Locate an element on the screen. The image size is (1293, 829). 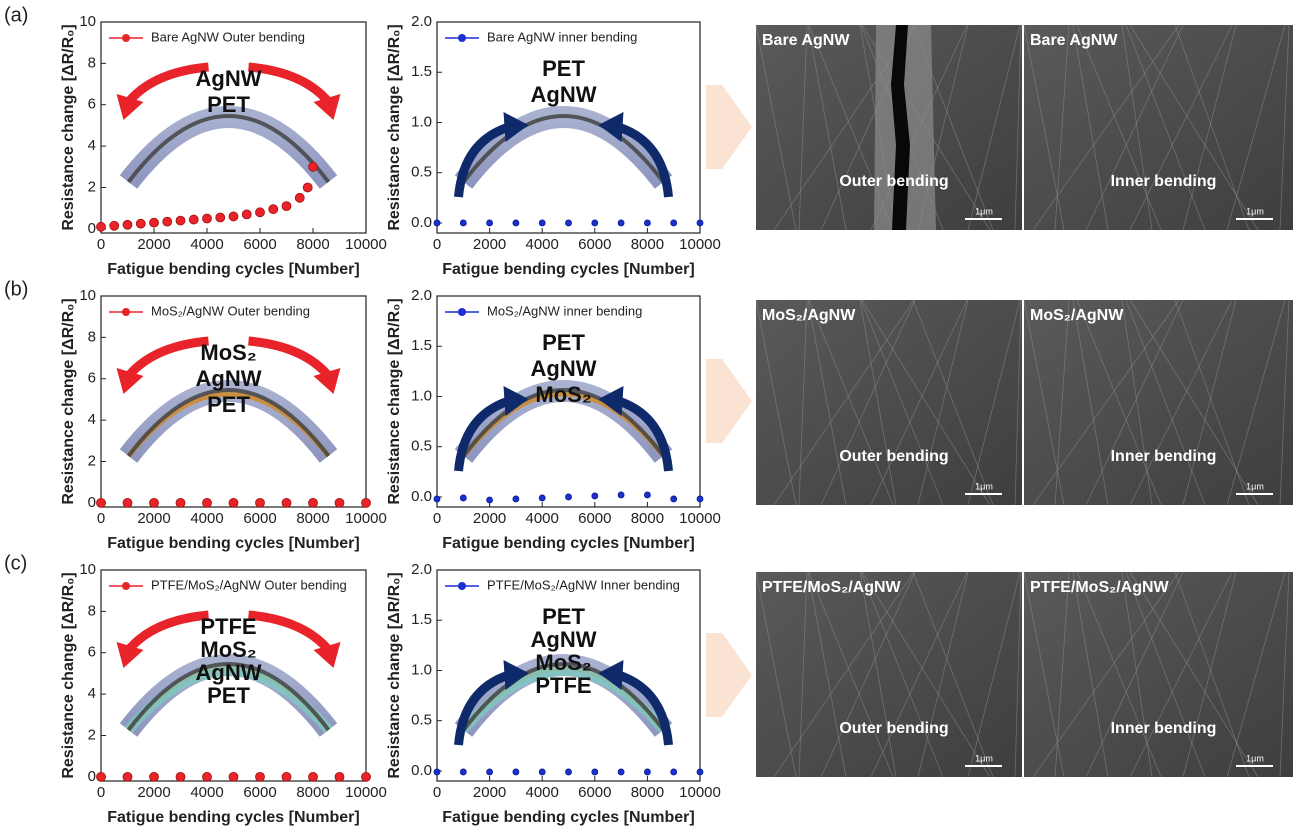
legend-label: MoS₂/AgNW inner bending is located at coordinates (564, 310).